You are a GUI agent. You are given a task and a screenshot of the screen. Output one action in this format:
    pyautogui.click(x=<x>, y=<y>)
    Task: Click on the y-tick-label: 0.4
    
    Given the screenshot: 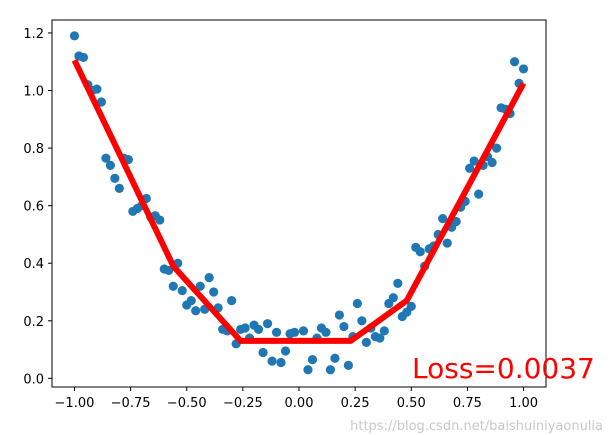 What is the action you would take?
    pyautogui.click(x=33, y=264)
    